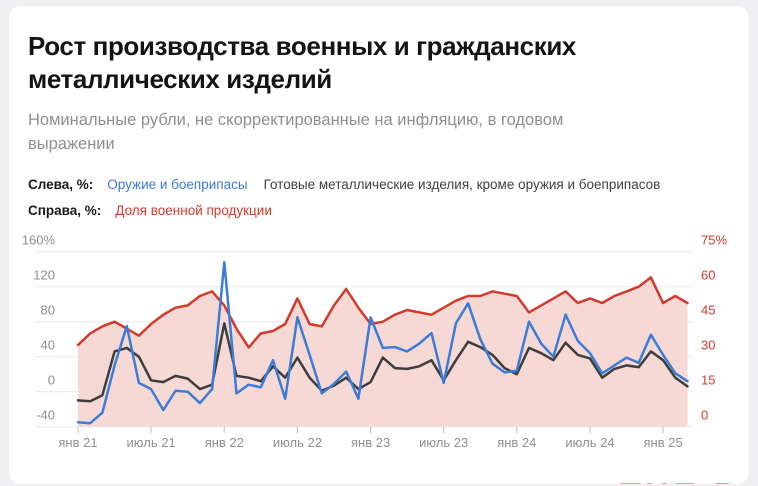 The height and width of the screenshot is (486, 758). Describe the element at coordinates (44, 275) in the screenshot. I see `left-axis-label: 120` at that location.